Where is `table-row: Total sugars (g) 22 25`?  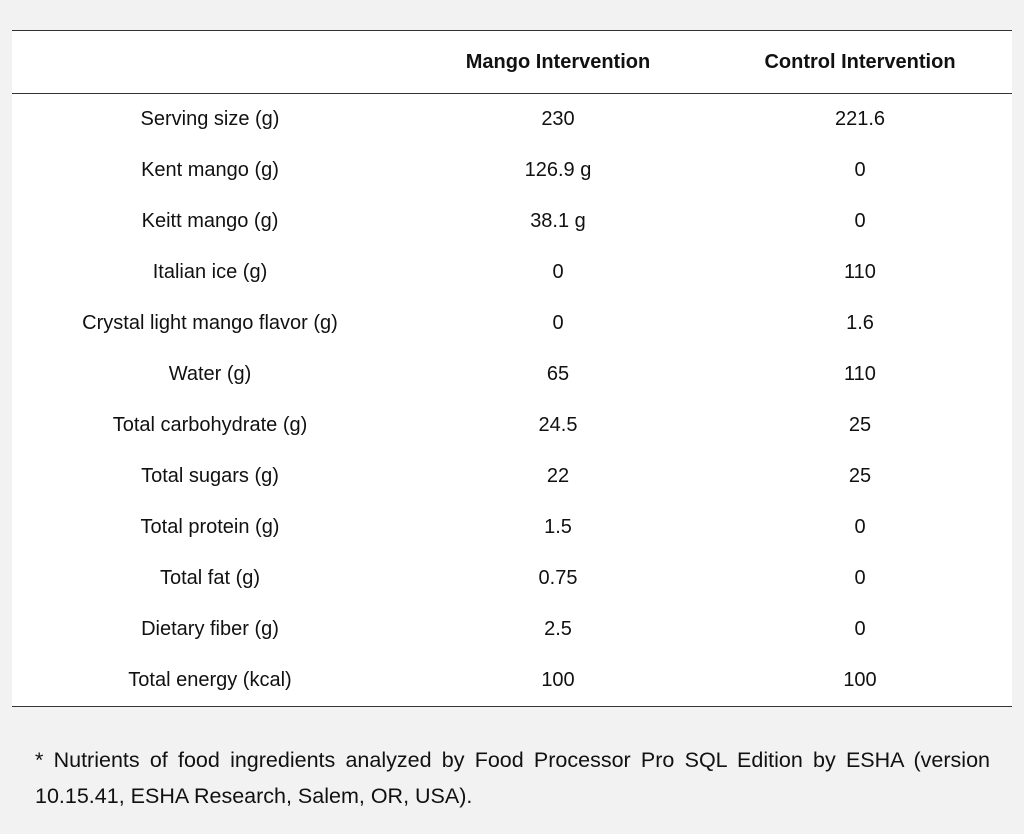 table-row: Total sugars (g) 22 25 is located at coordinates (512, 476).